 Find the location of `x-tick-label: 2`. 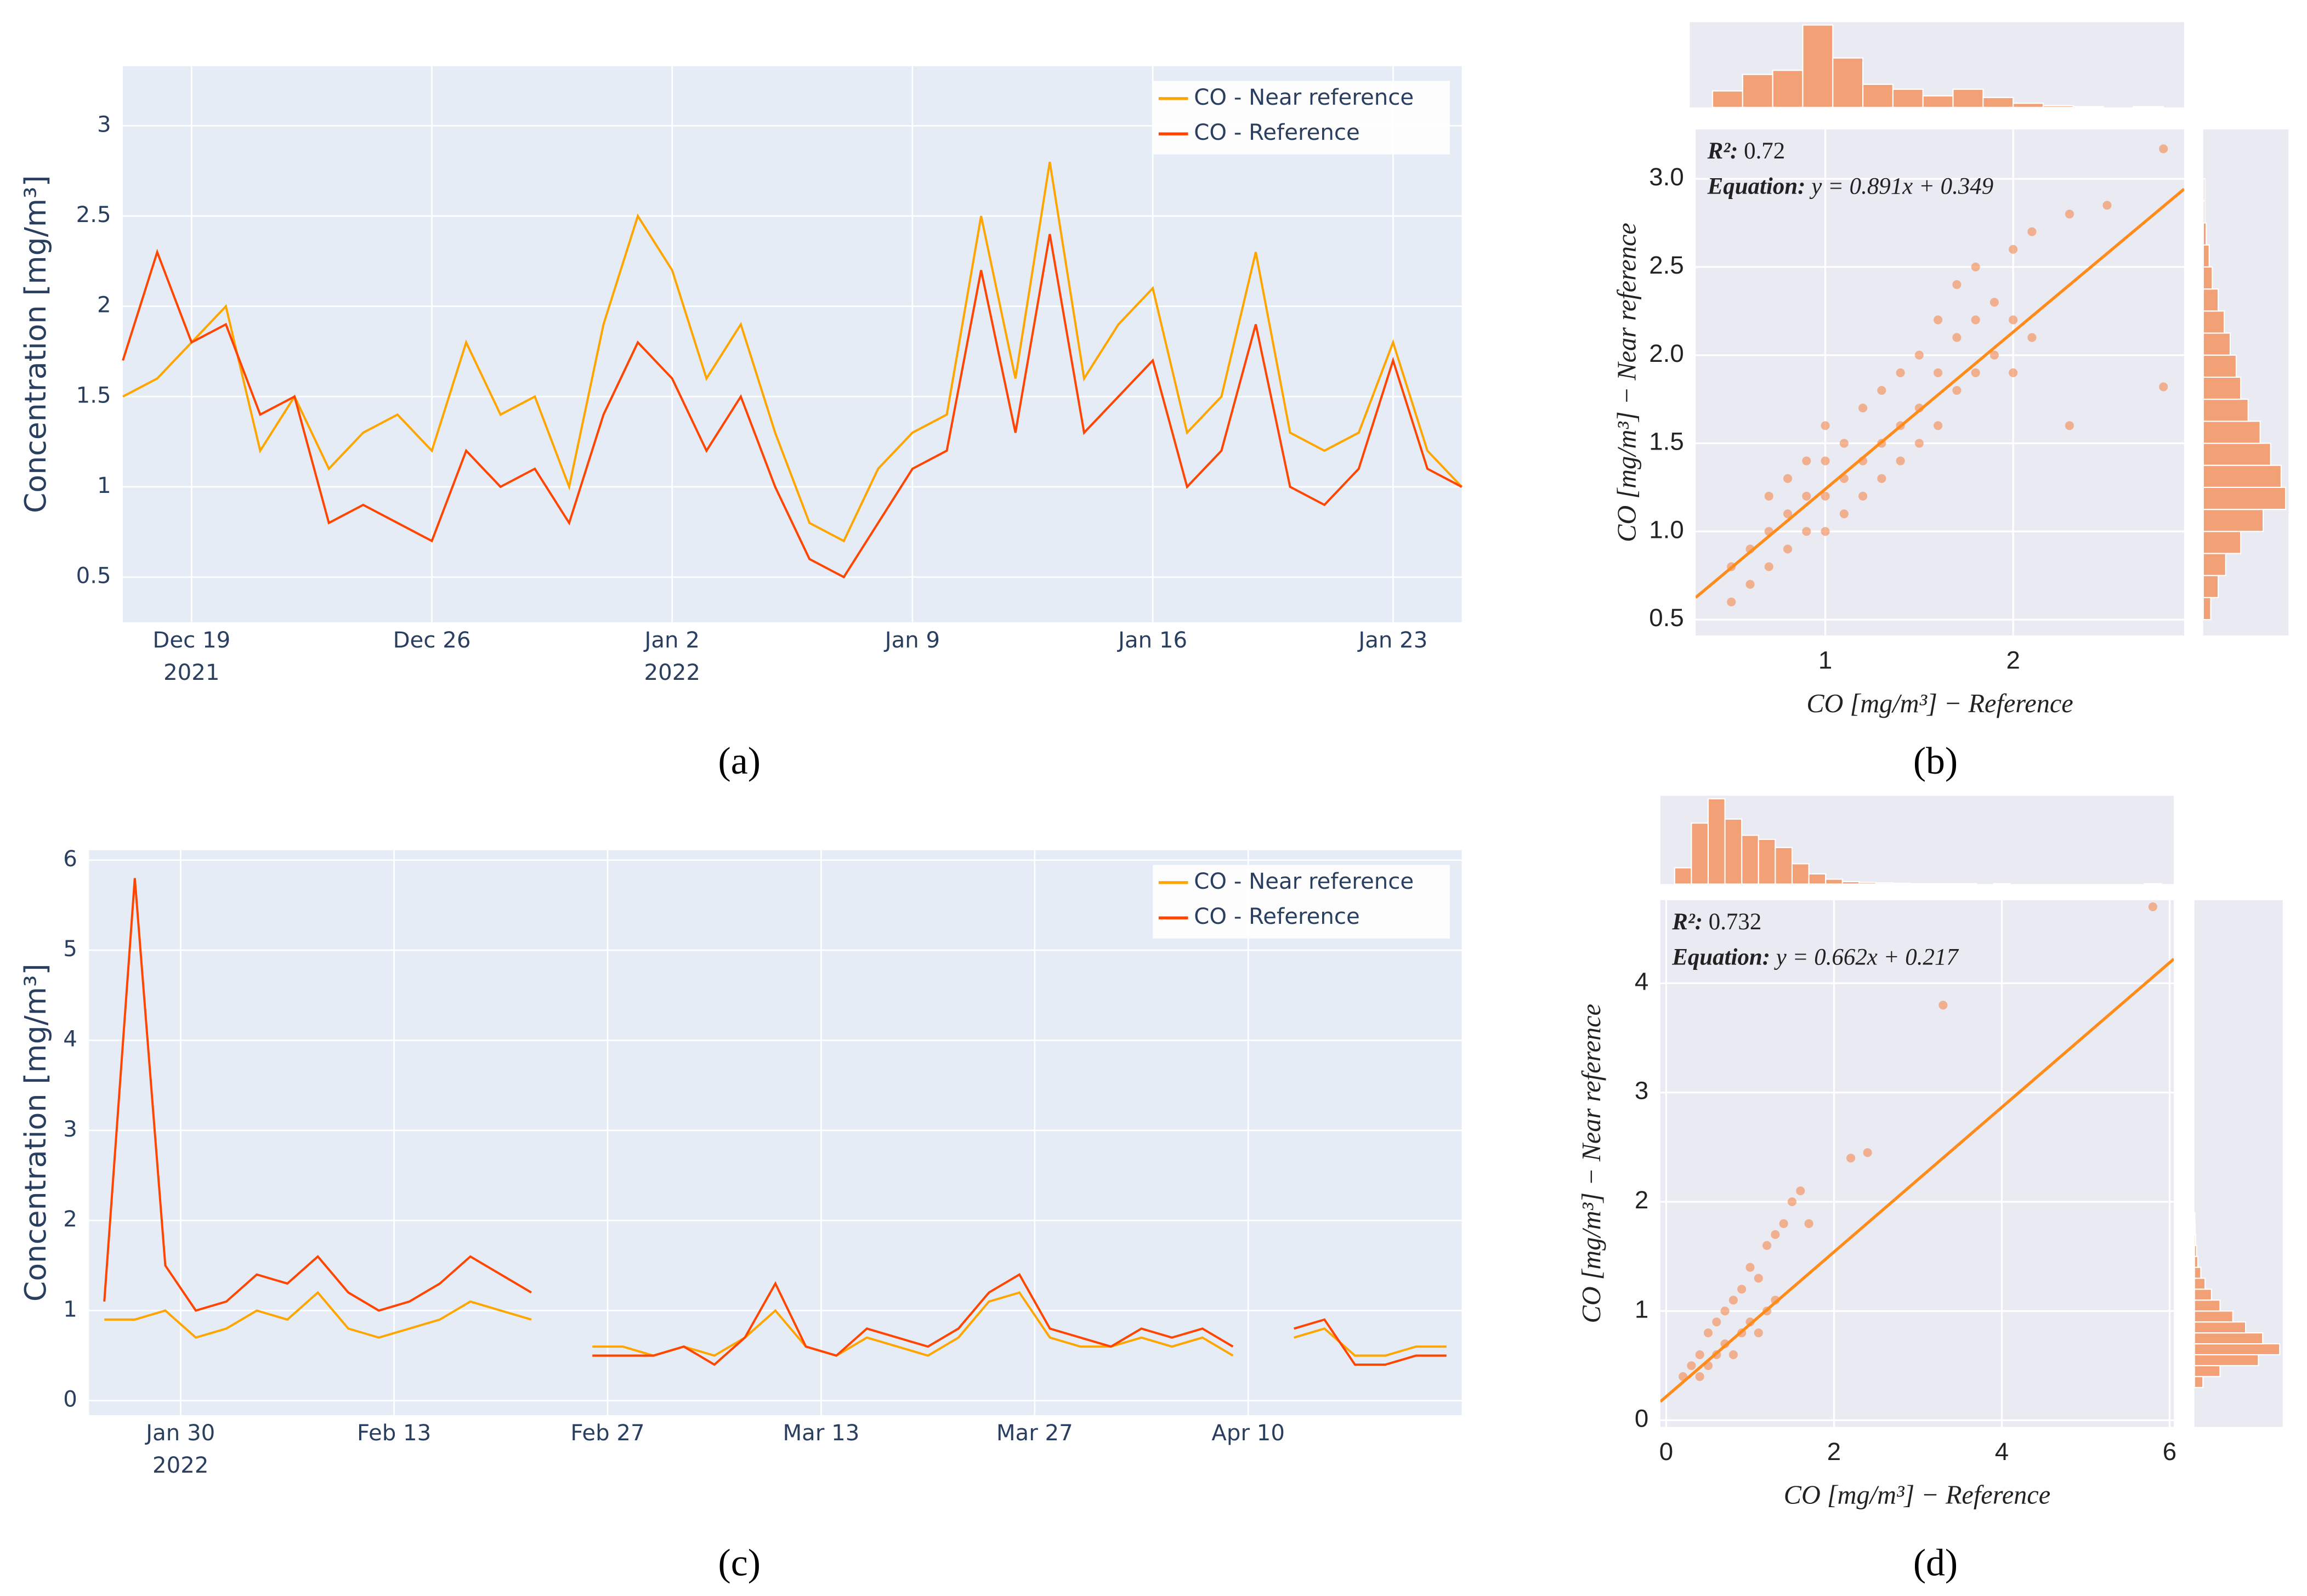

x-tick-label: 2 is located at coordinates (1834, 1452).